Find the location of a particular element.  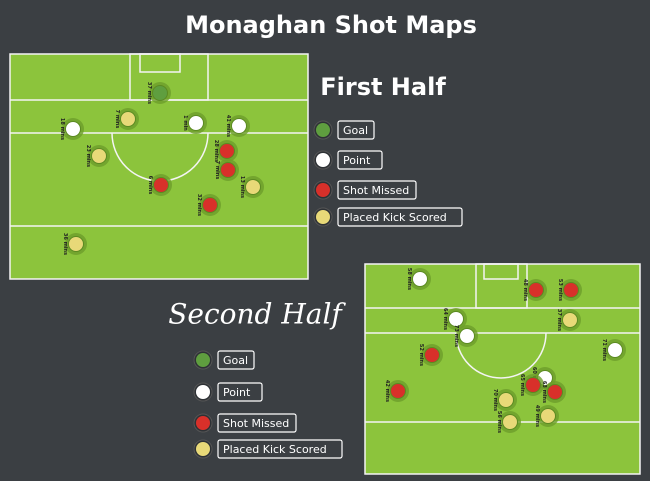

shot-label: 6 mins is located at coordinates (150, 185).